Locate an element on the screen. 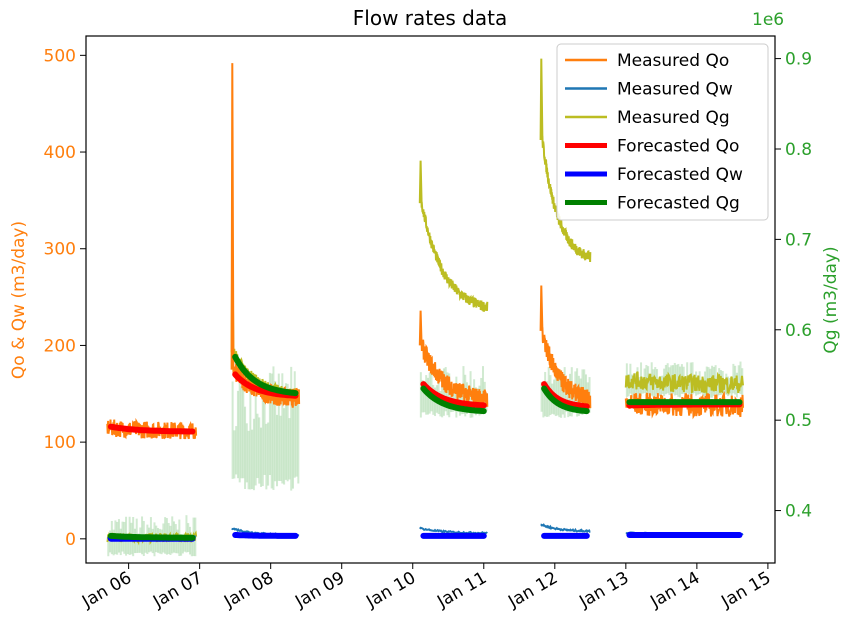 Image resolution: width=848 pixels, height=627 pixels. legend-box is located at coordinates (662, 132).